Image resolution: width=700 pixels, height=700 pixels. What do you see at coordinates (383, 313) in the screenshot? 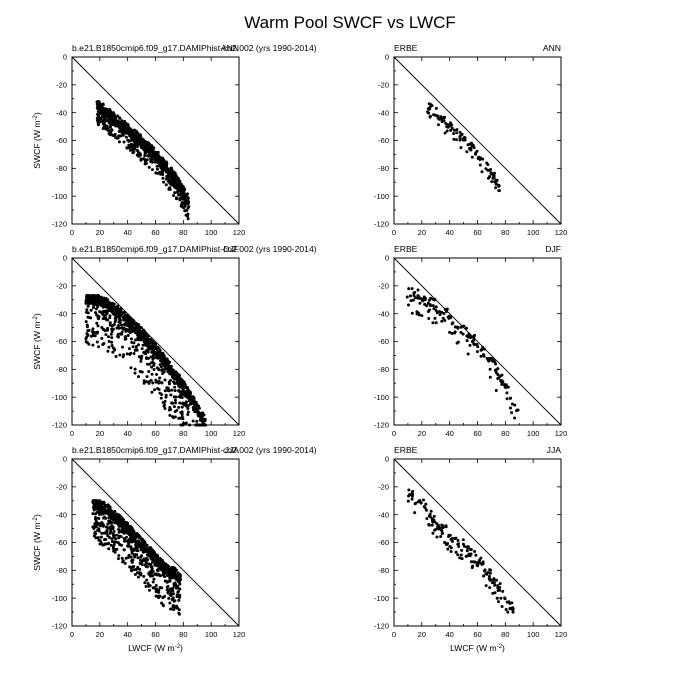
I see `y-tick-label: -40` at bounding box center [383, 313].